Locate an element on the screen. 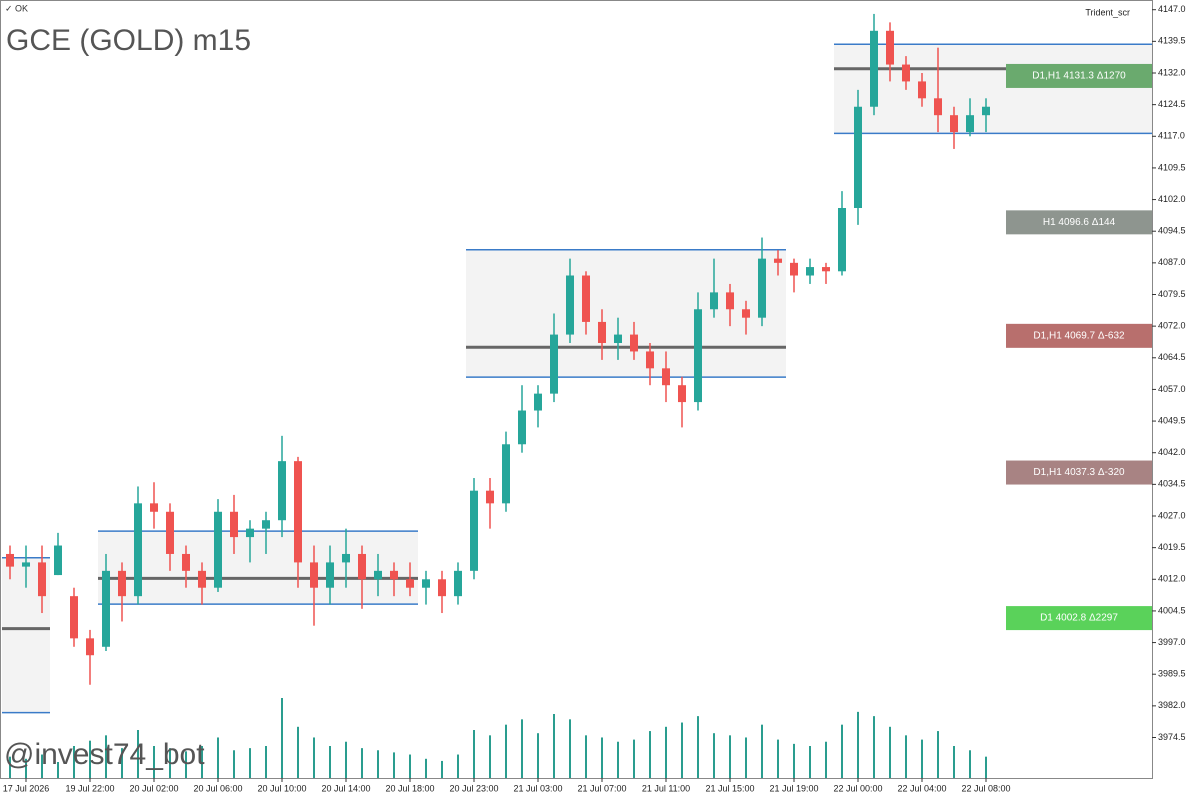 The width and height of the screenshot is (1200, 800). indicator-name: Trident_scr is located at coordinates (1107, 12).